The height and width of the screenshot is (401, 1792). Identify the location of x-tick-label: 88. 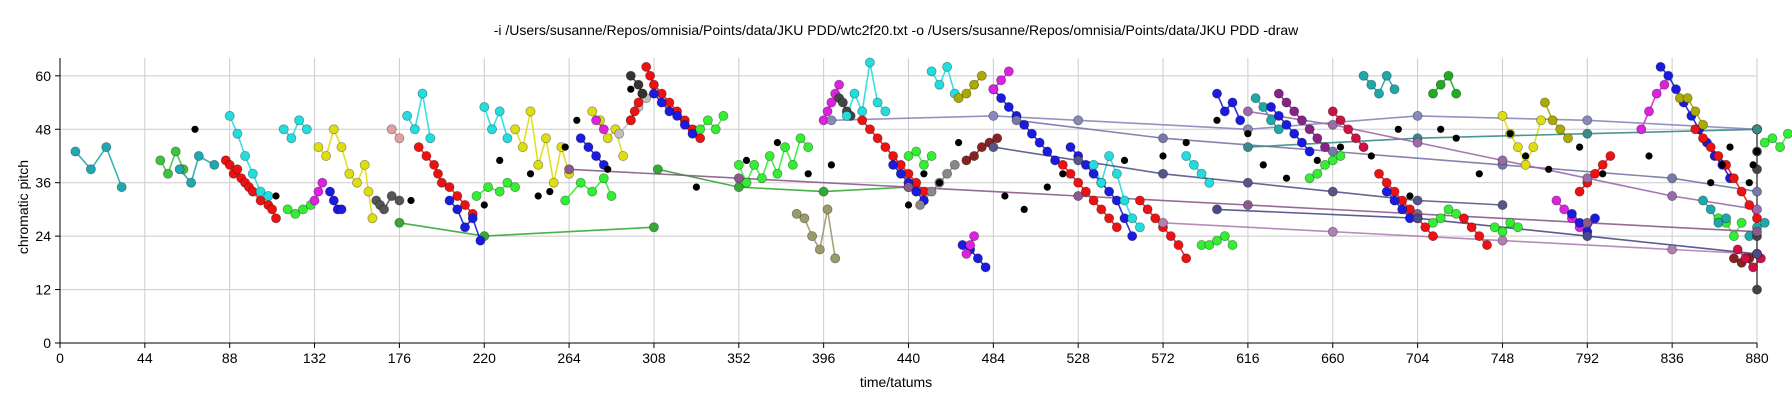
(230, 358).